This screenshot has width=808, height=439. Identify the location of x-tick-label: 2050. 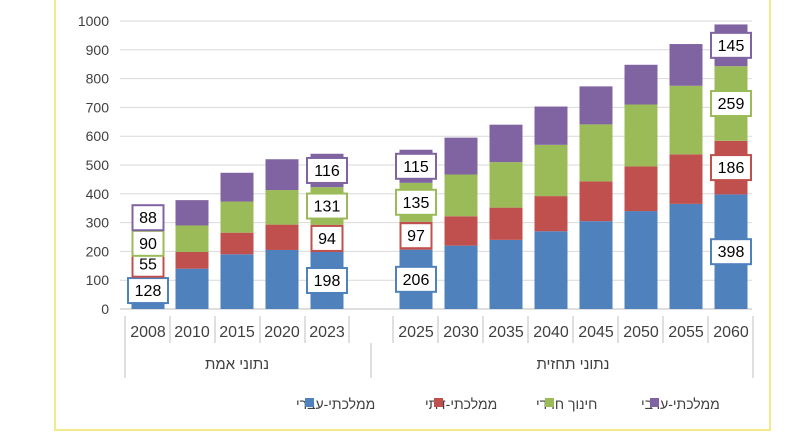
(641, 332).